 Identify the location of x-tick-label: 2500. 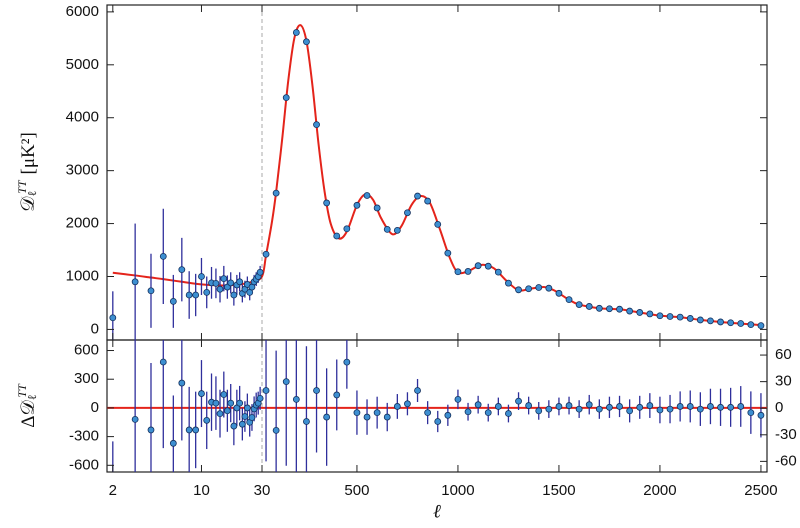
(760, 490).